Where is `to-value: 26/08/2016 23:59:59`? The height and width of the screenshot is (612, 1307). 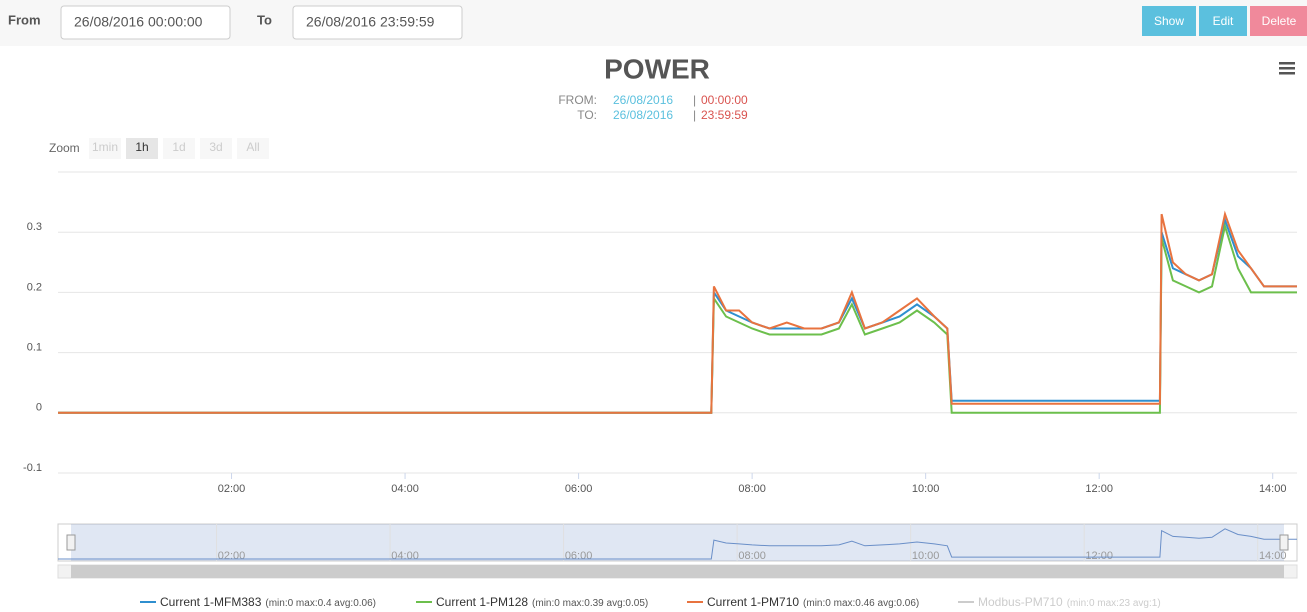 to-value: 26/08/2016 23:59:59 is located at coordinates (370, 22).